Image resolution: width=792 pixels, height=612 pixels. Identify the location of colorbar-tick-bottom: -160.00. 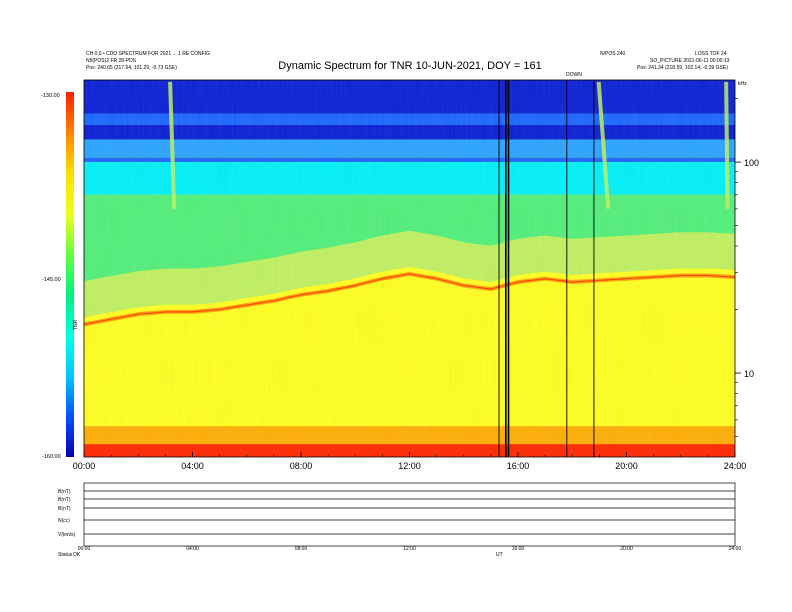
(51, 457).